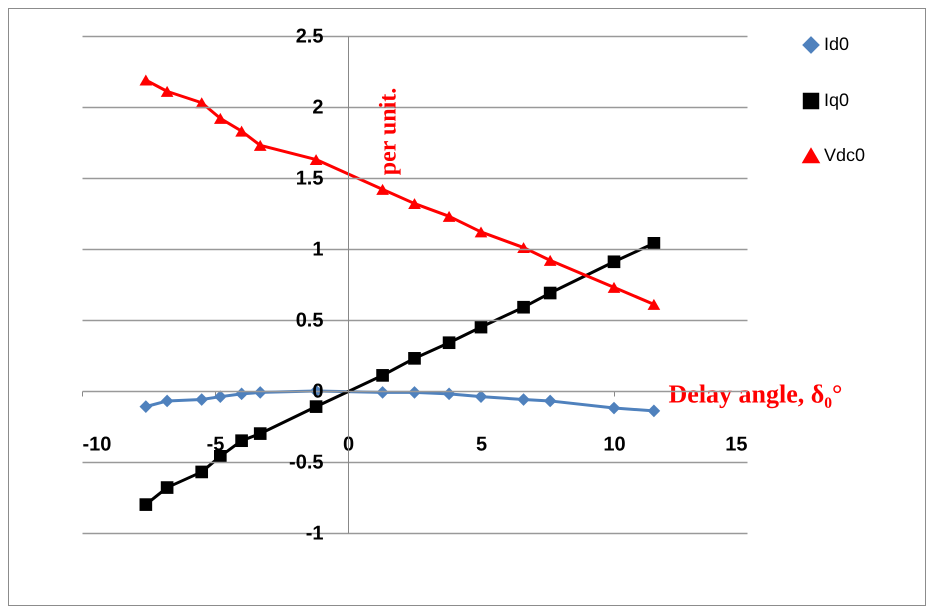 The height and width of the screenshot is (610, 936). Describe the element at coordinates (736, 445) in the screenshot. I see `x-tick-label: 15` at that location.